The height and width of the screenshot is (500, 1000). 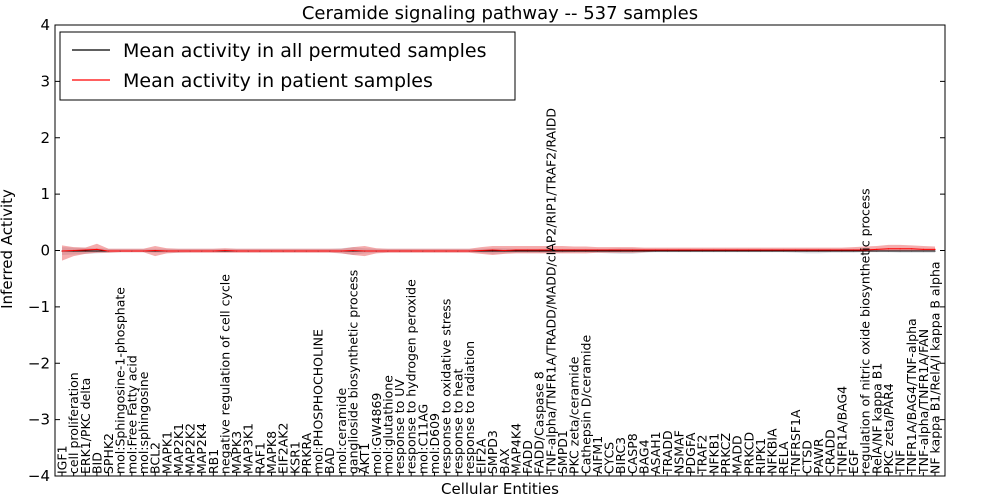 I want to click on x-tick-label: mol:sphingosine, so click(x=143, y=422).